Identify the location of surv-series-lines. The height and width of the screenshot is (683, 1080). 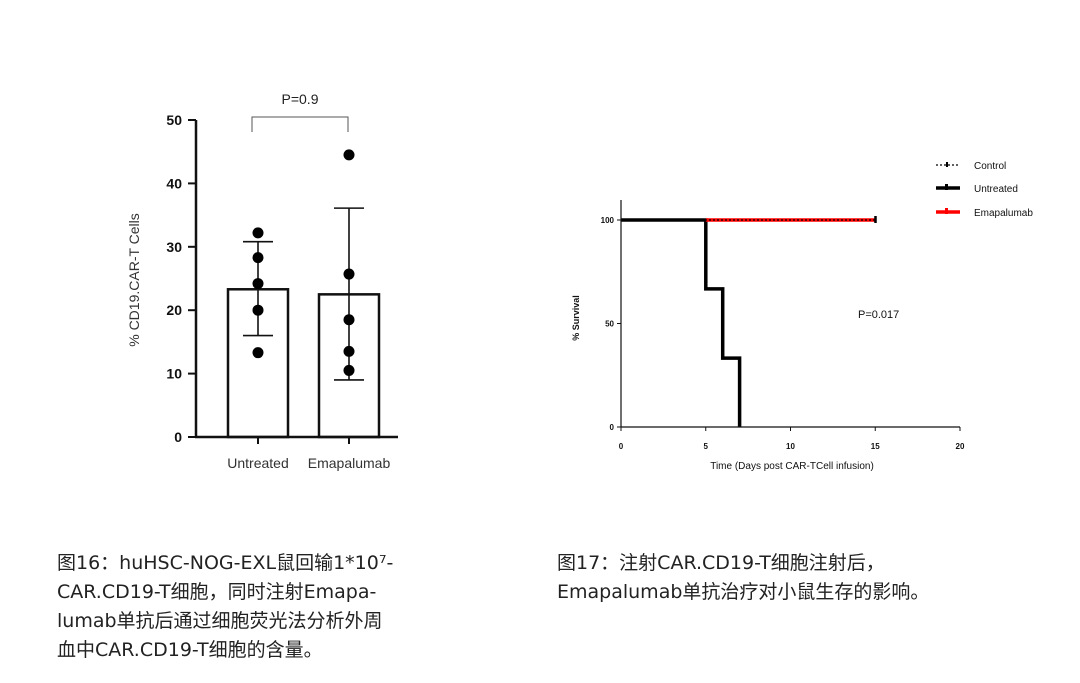
(749, 321).